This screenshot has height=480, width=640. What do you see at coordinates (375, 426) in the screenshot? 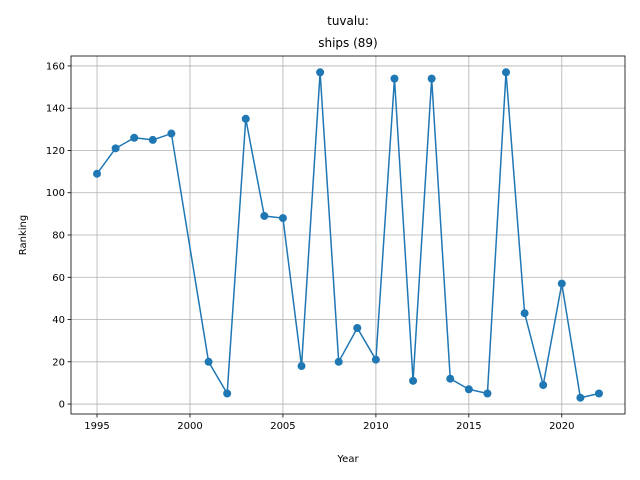
I see `x-tick-label: 2010` at bounding box center [375, 426].